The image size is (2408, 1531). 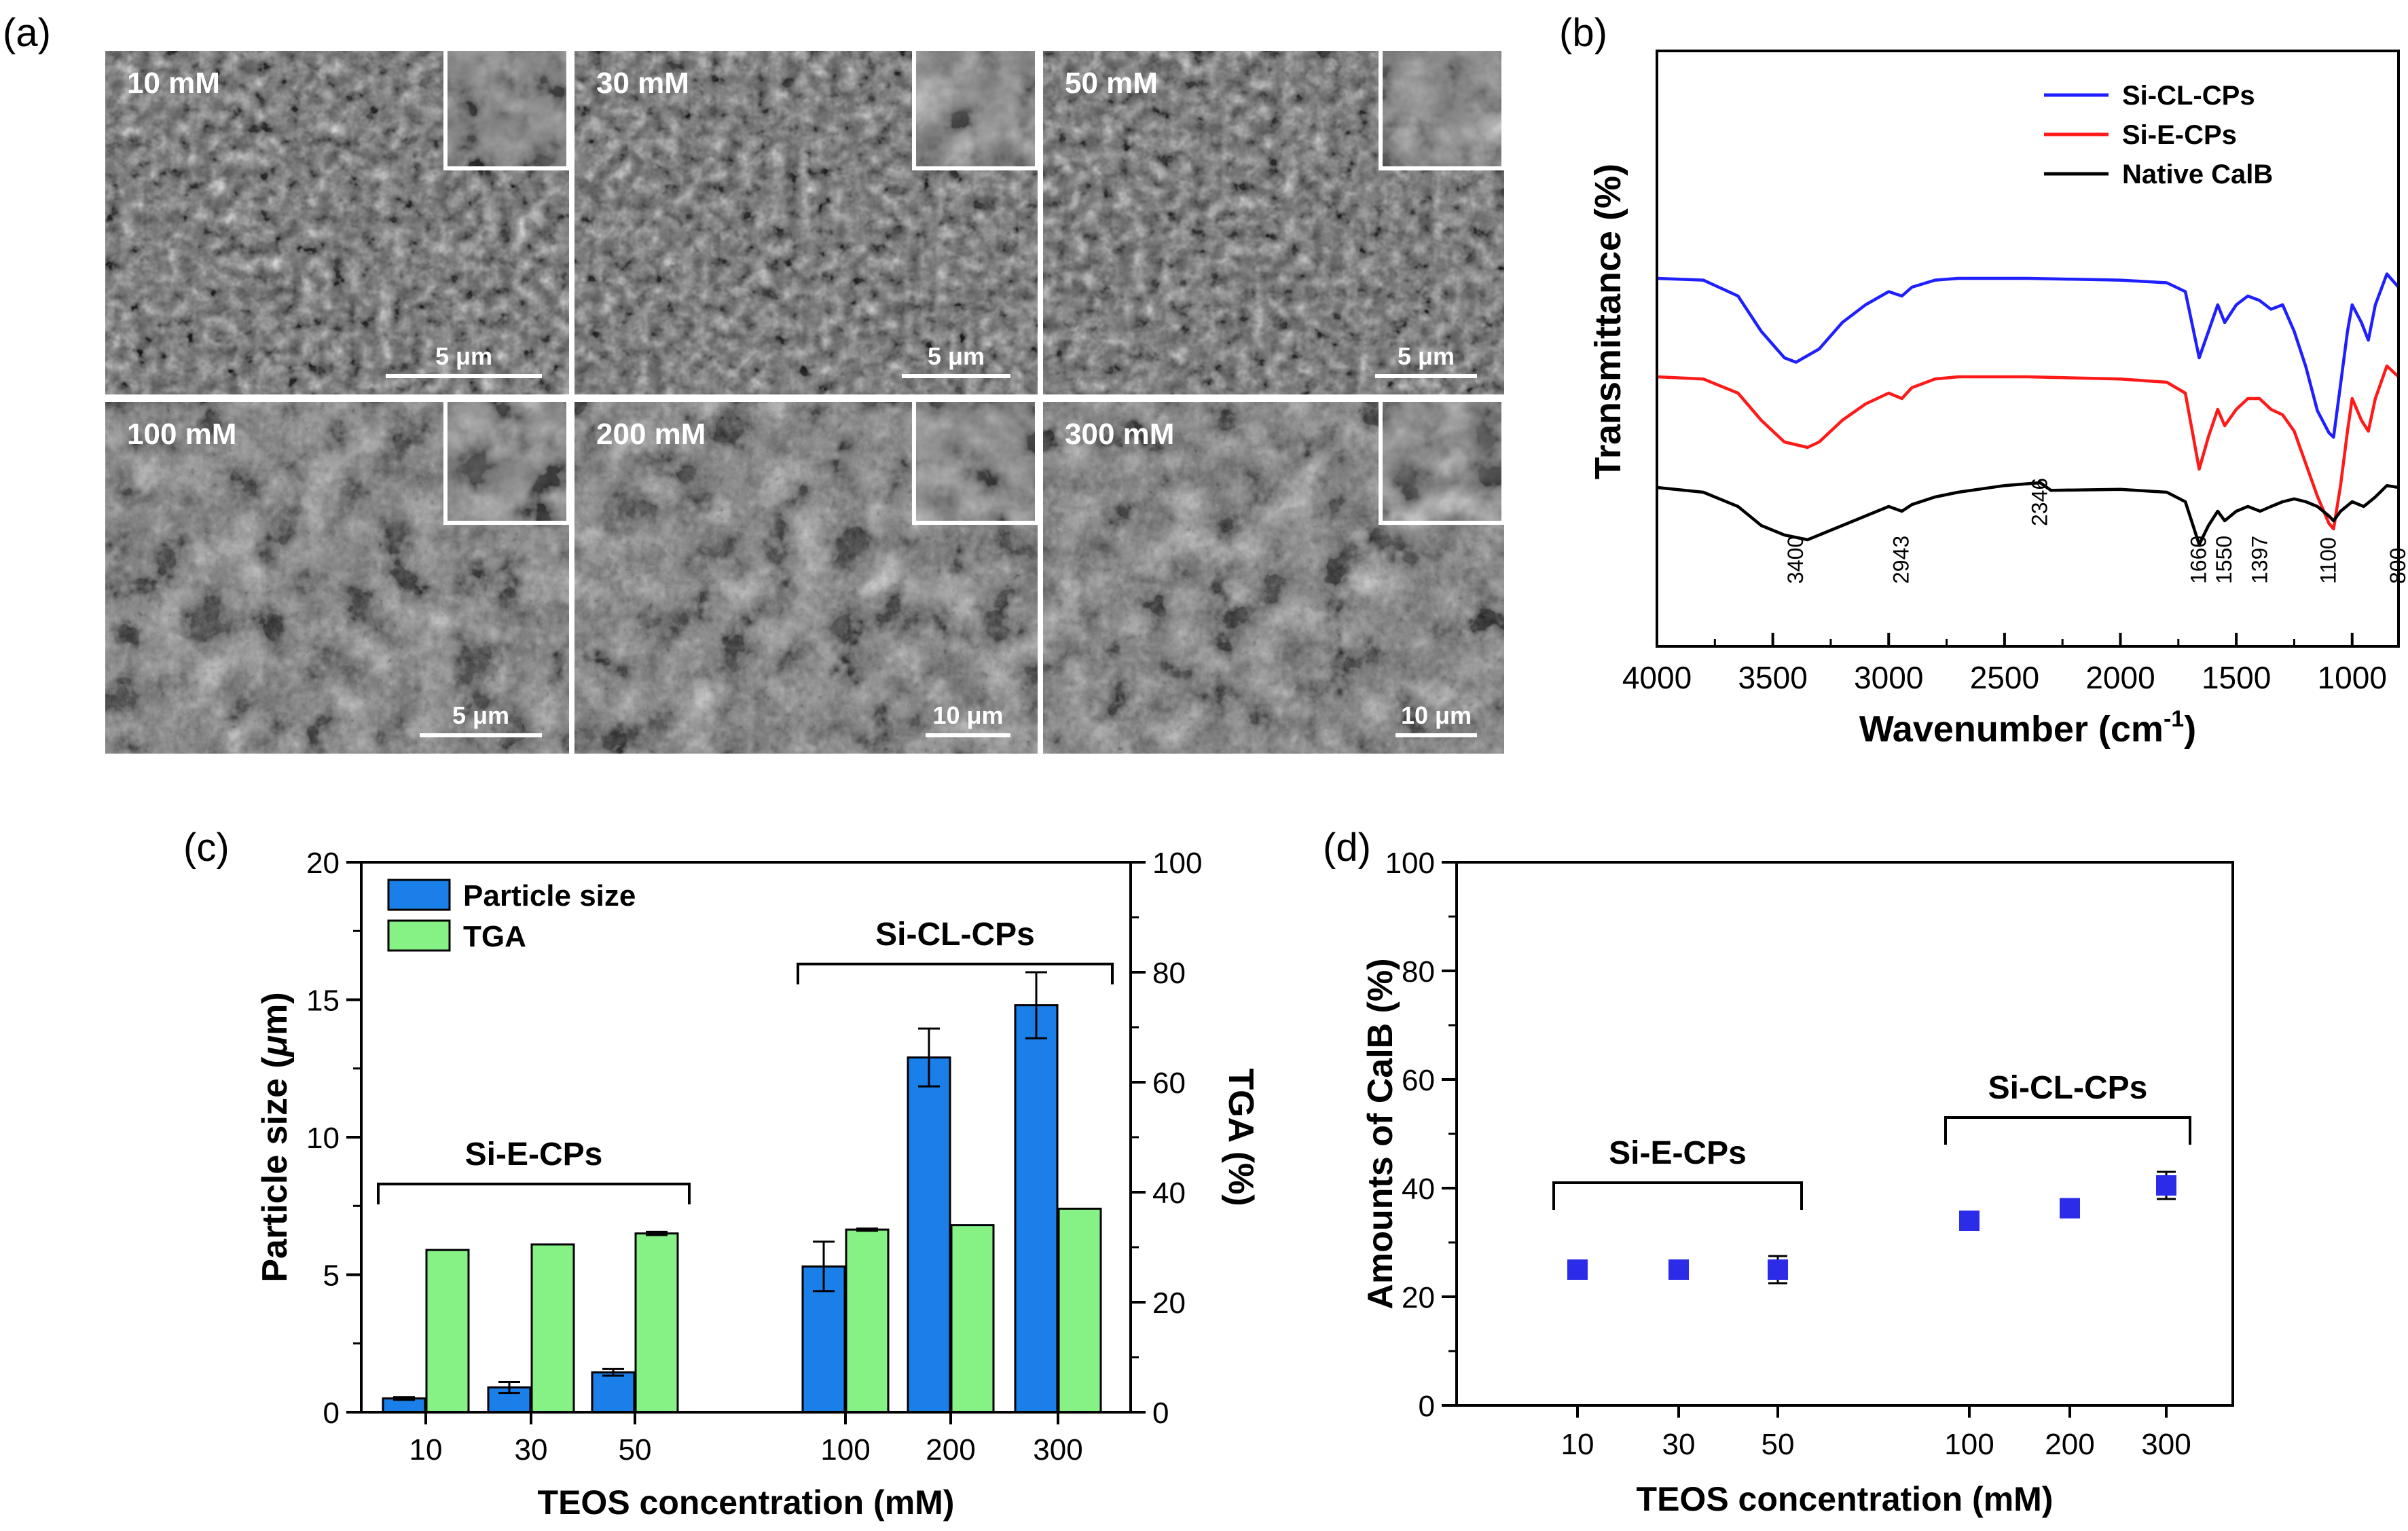 What do you see at coordinates (1160, 1413) in the screenshot?
I see `y-right-tick-label: 0` at bounding box center [1160, 1413].